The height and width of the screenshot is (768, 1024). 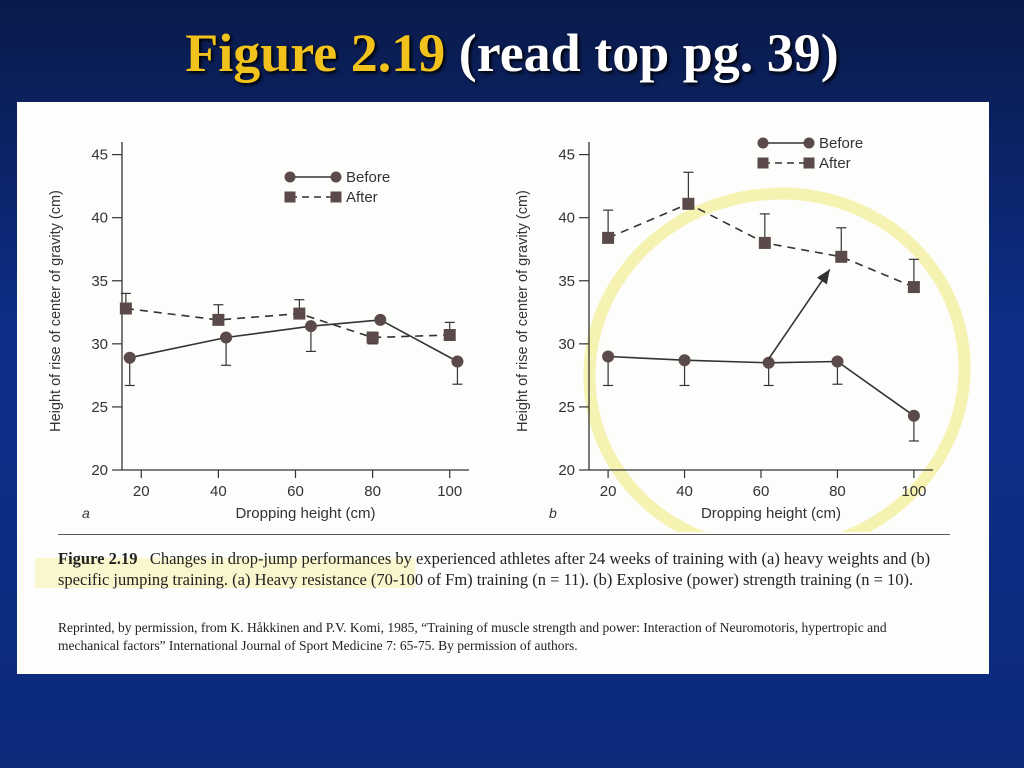 I want to click on panel-label: a, so click(x=86, y=513).